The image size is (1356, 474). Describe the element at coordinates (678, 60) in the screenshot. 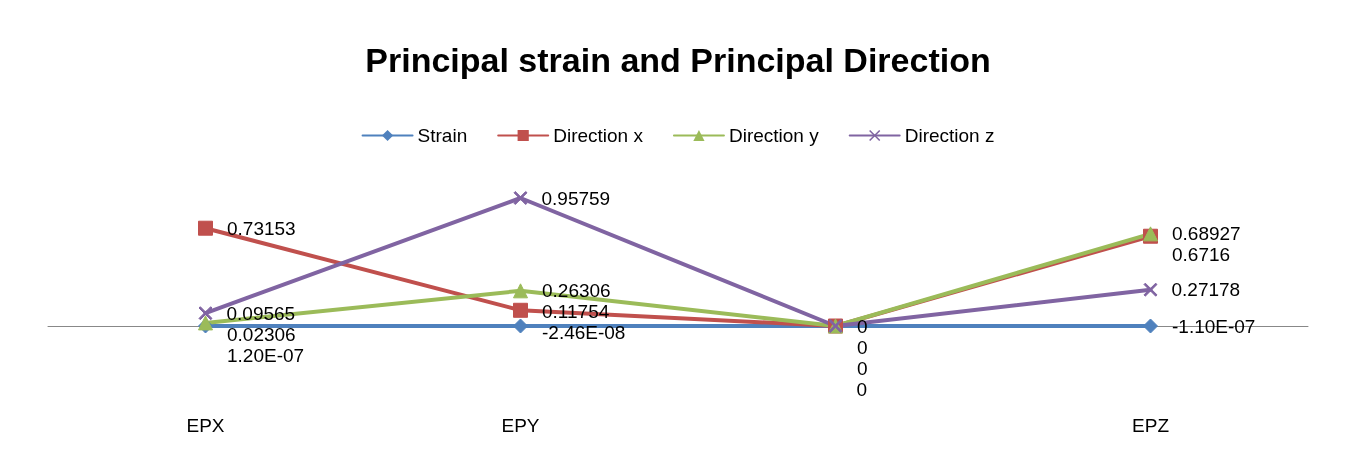

I see `chart-title: Principal strain and Principal Direction` at that location.